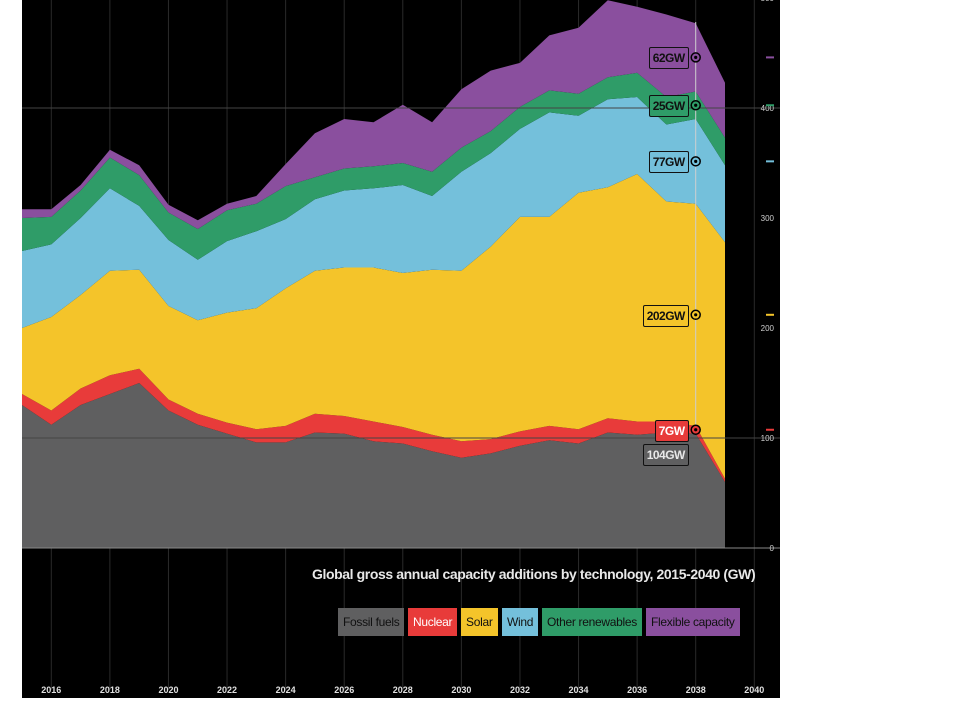 This screenshot has width=960, height=720. Describe the element at coordinates (754, 690) in the screenshot. I see `x-tick-label-2040: 2040` at that location.